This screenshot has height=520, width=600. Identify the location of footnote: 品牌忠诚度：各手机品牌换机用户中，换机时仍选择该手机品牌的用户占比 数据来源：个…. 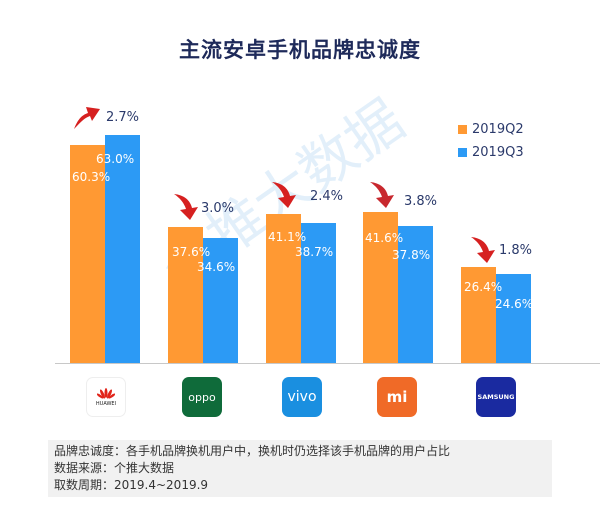
(300, 468).